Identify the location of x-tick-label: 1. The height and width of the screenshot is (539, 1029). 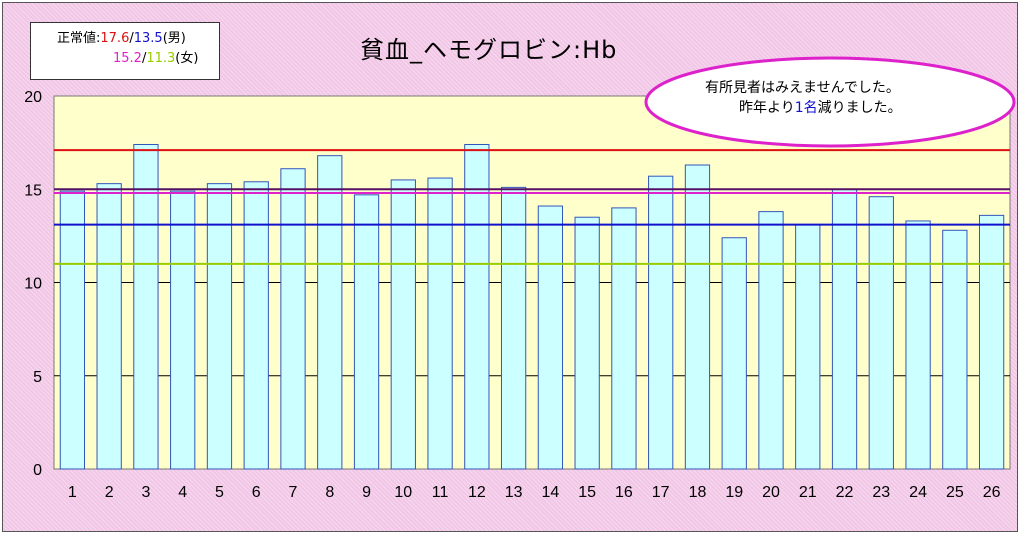
(72, 492).